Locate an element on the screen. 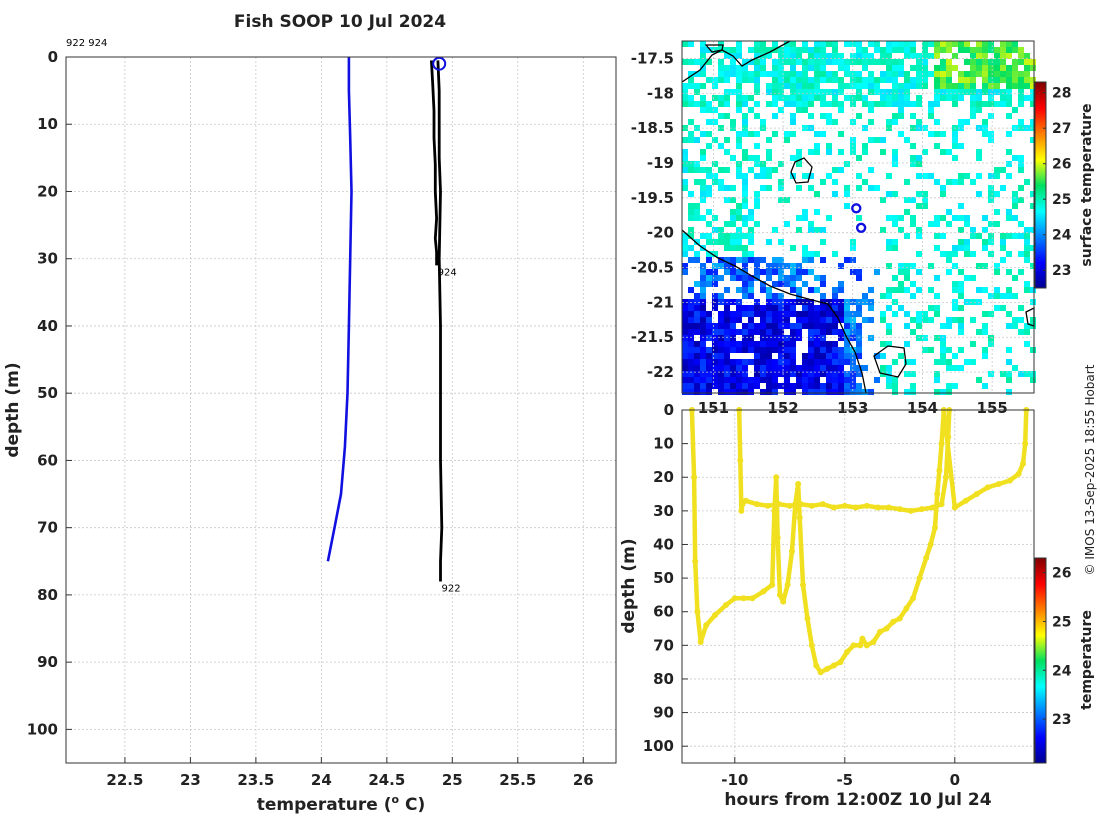  profile-xtick-label: 24 is located at coordinates (321, 780).